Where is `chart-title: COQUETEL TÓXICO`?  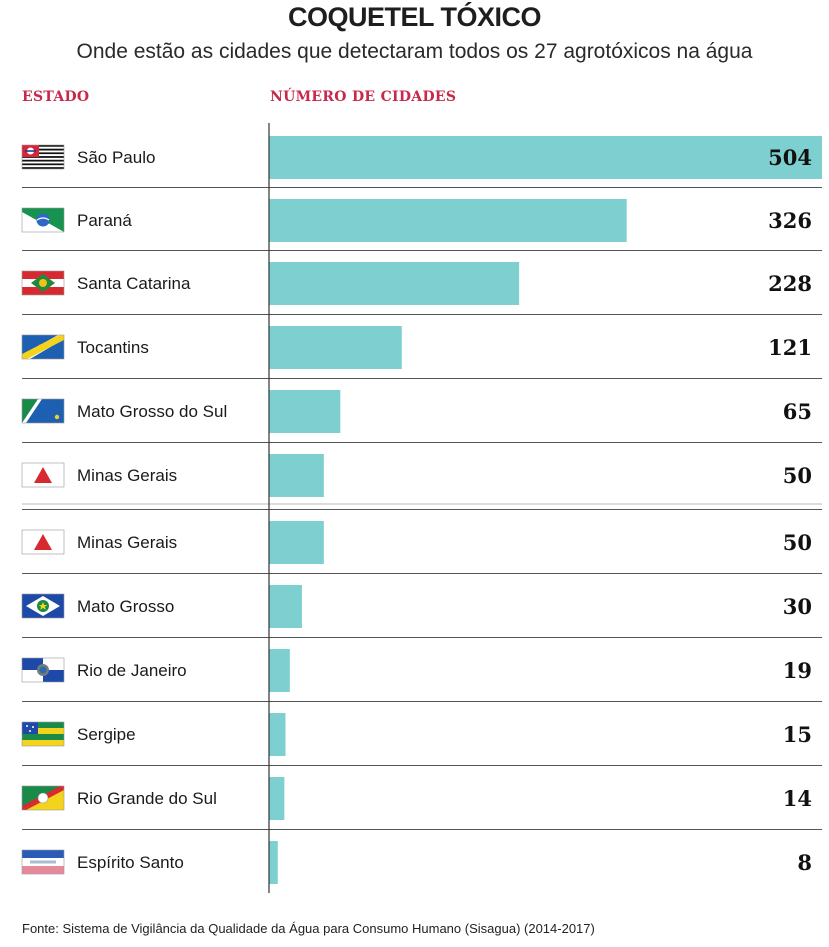 chart-title: COQUETEL TÓXICO is located at coordinates (414, 17).